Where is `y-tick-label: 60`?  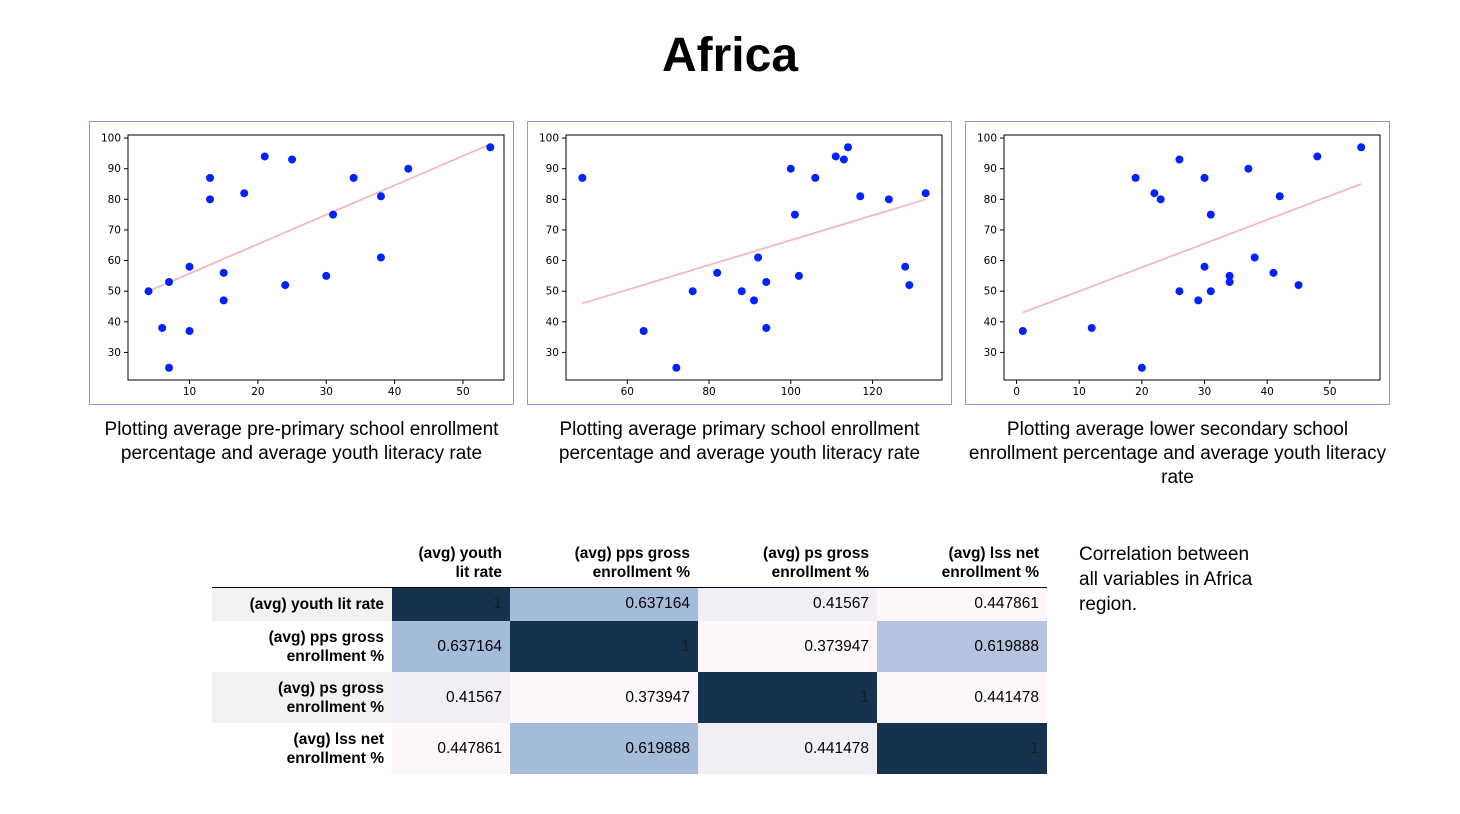 y-tick-label: 60 is located at coordinates (990, 261).